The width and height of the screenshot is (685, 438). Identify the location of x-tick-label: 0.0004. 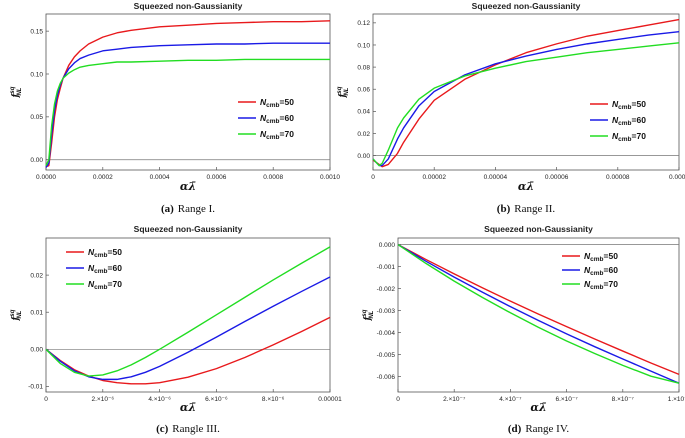
(160, 177).